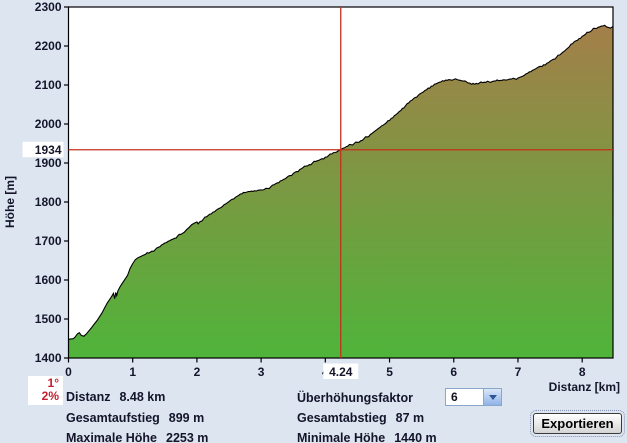  Describe the element at coordinates (10, 202) in the screenshot. I see `y-axis-title: Höhe [m]` at that location.